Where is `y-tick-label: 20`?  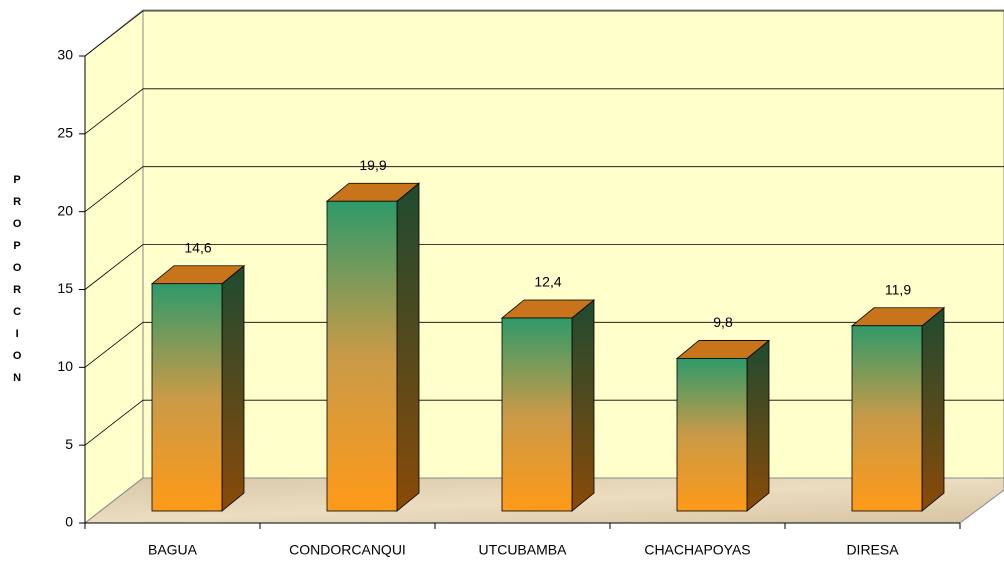 y-tick-label: 20 is located at coordinates (65, 210).